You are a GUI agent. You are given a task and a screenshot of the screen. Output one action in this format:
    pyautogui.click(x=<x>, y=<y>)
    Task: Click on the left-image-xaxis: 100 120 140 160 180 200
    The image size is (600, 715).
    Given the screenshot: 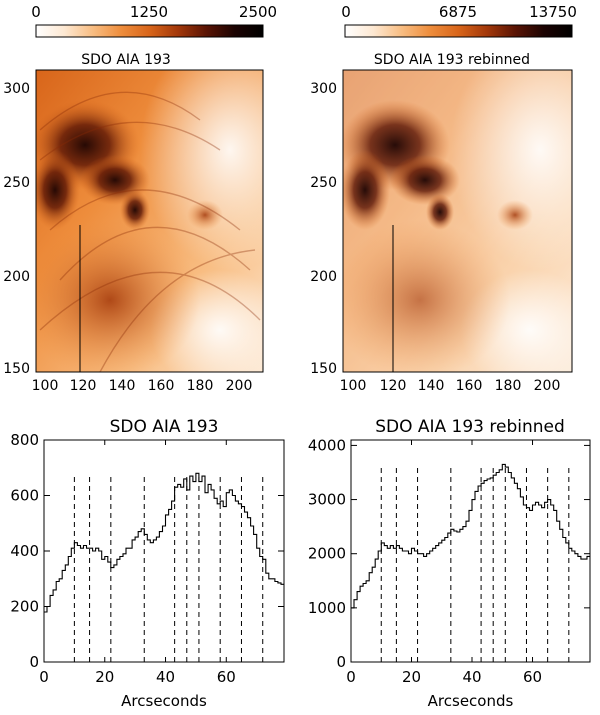 What is the action you would take?
    pyautogui.click(x=142, y=386)
    